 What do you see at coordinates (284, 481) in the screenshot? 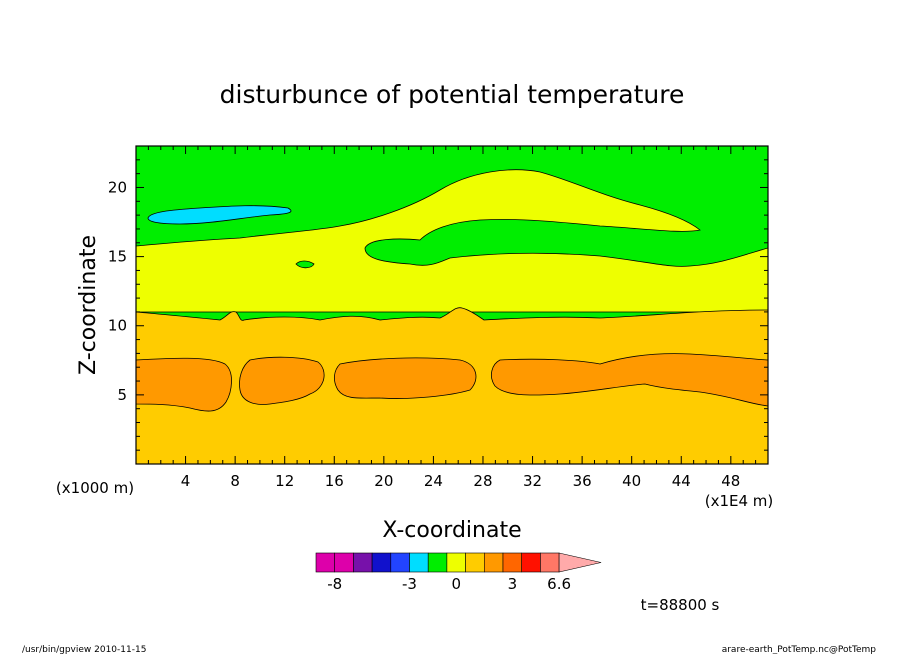
I see `x-tick-label: 12` at bounding box center [284, 481].